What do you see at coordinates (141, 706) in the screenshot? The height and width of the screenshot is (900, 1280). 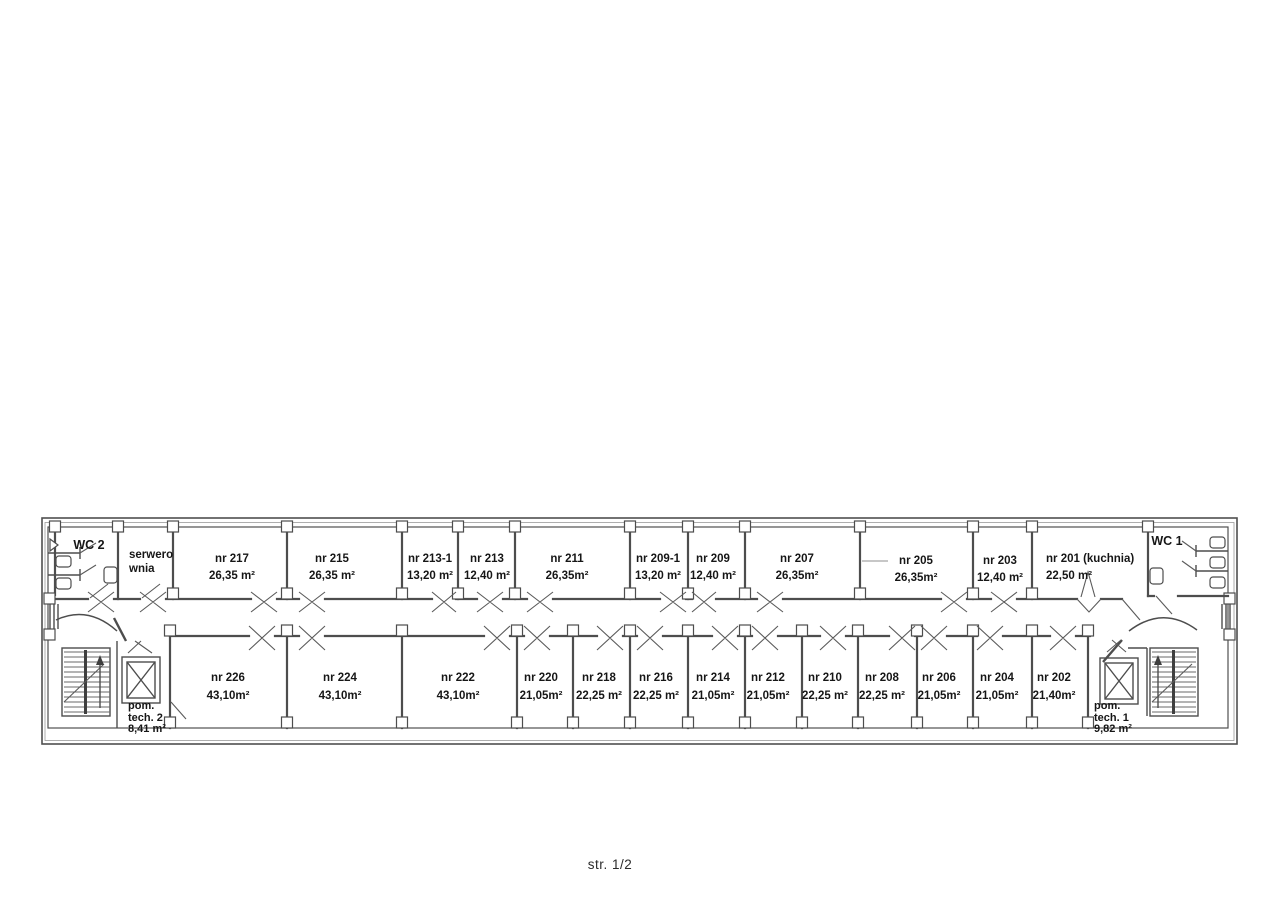 I see `pom-tech-2-label-line1: pom.` at bounding box center [141, 706].